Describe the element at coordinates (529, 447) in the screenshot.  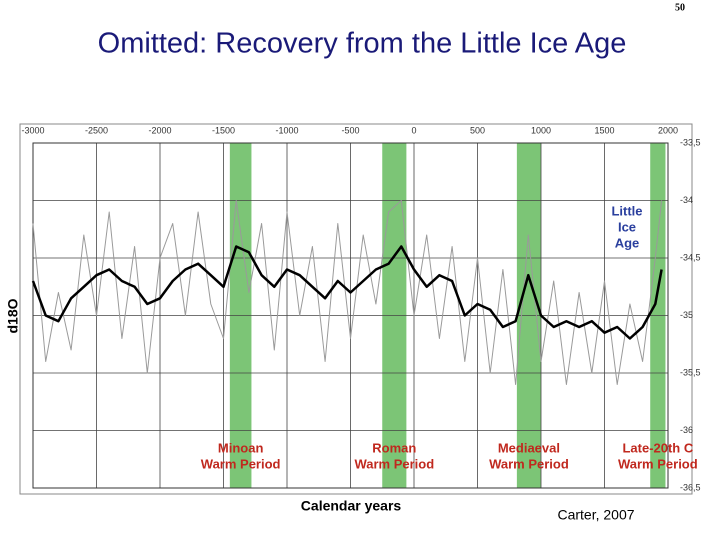
I see `period-label: Mediaeval` at that location.